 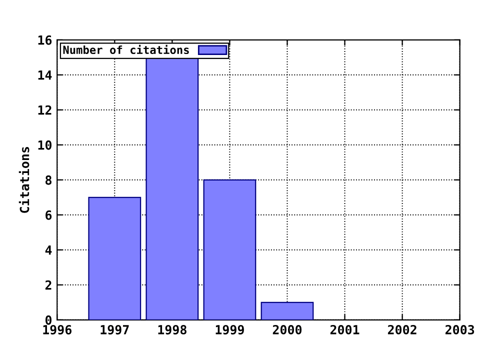 What do you see at coordinates (345, 329) in the screenshot?
I see `x-tick-label: 2001` at bounding box center [345, 329].